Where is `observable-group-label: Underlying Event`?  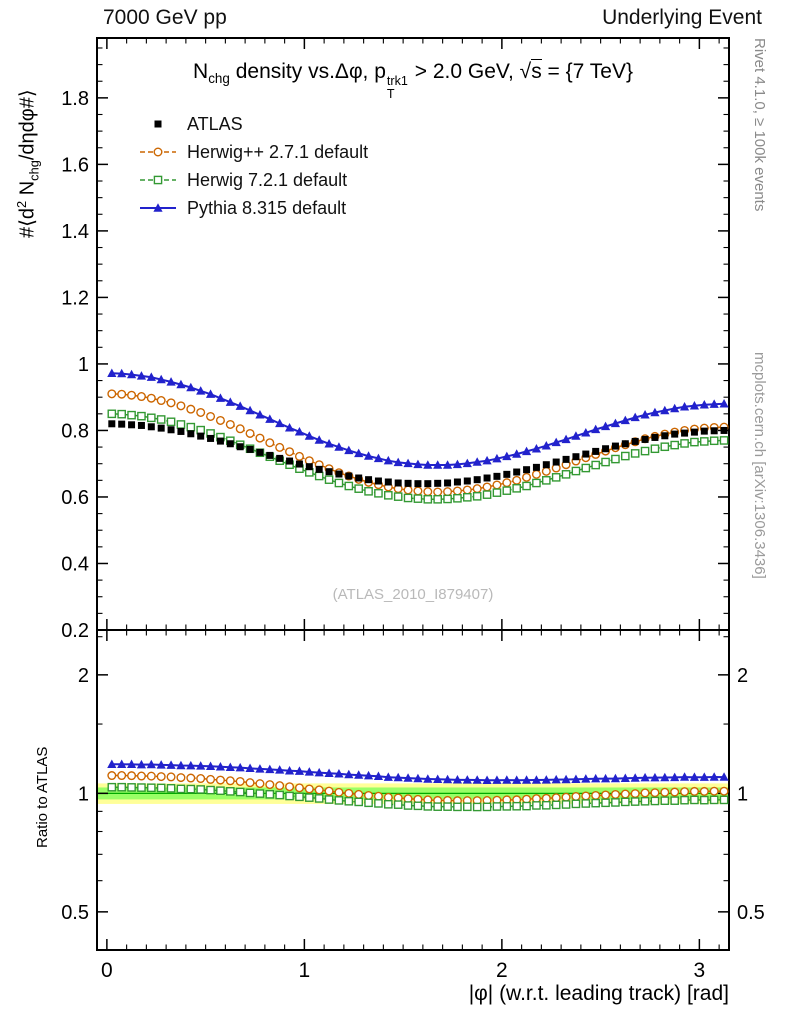 observable-group-label: Underlying Event is located at coordinates (682, 17).